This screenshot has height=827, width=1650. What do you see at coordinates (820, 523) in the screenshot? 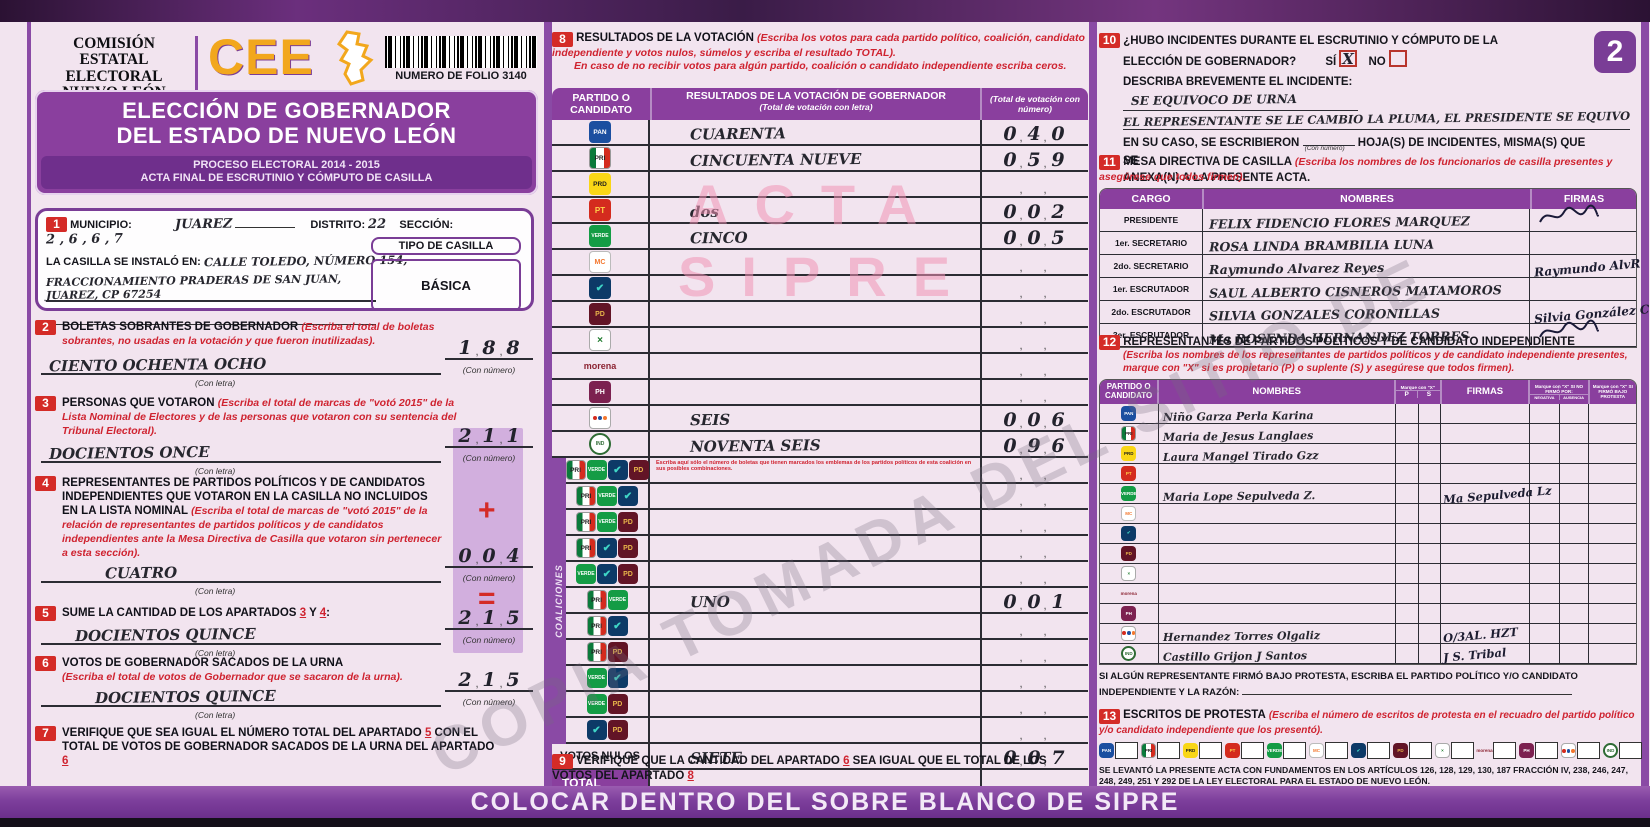
I see `coalition-result-row: PRI VERDE PD,,` at bounding box center [820, 523].